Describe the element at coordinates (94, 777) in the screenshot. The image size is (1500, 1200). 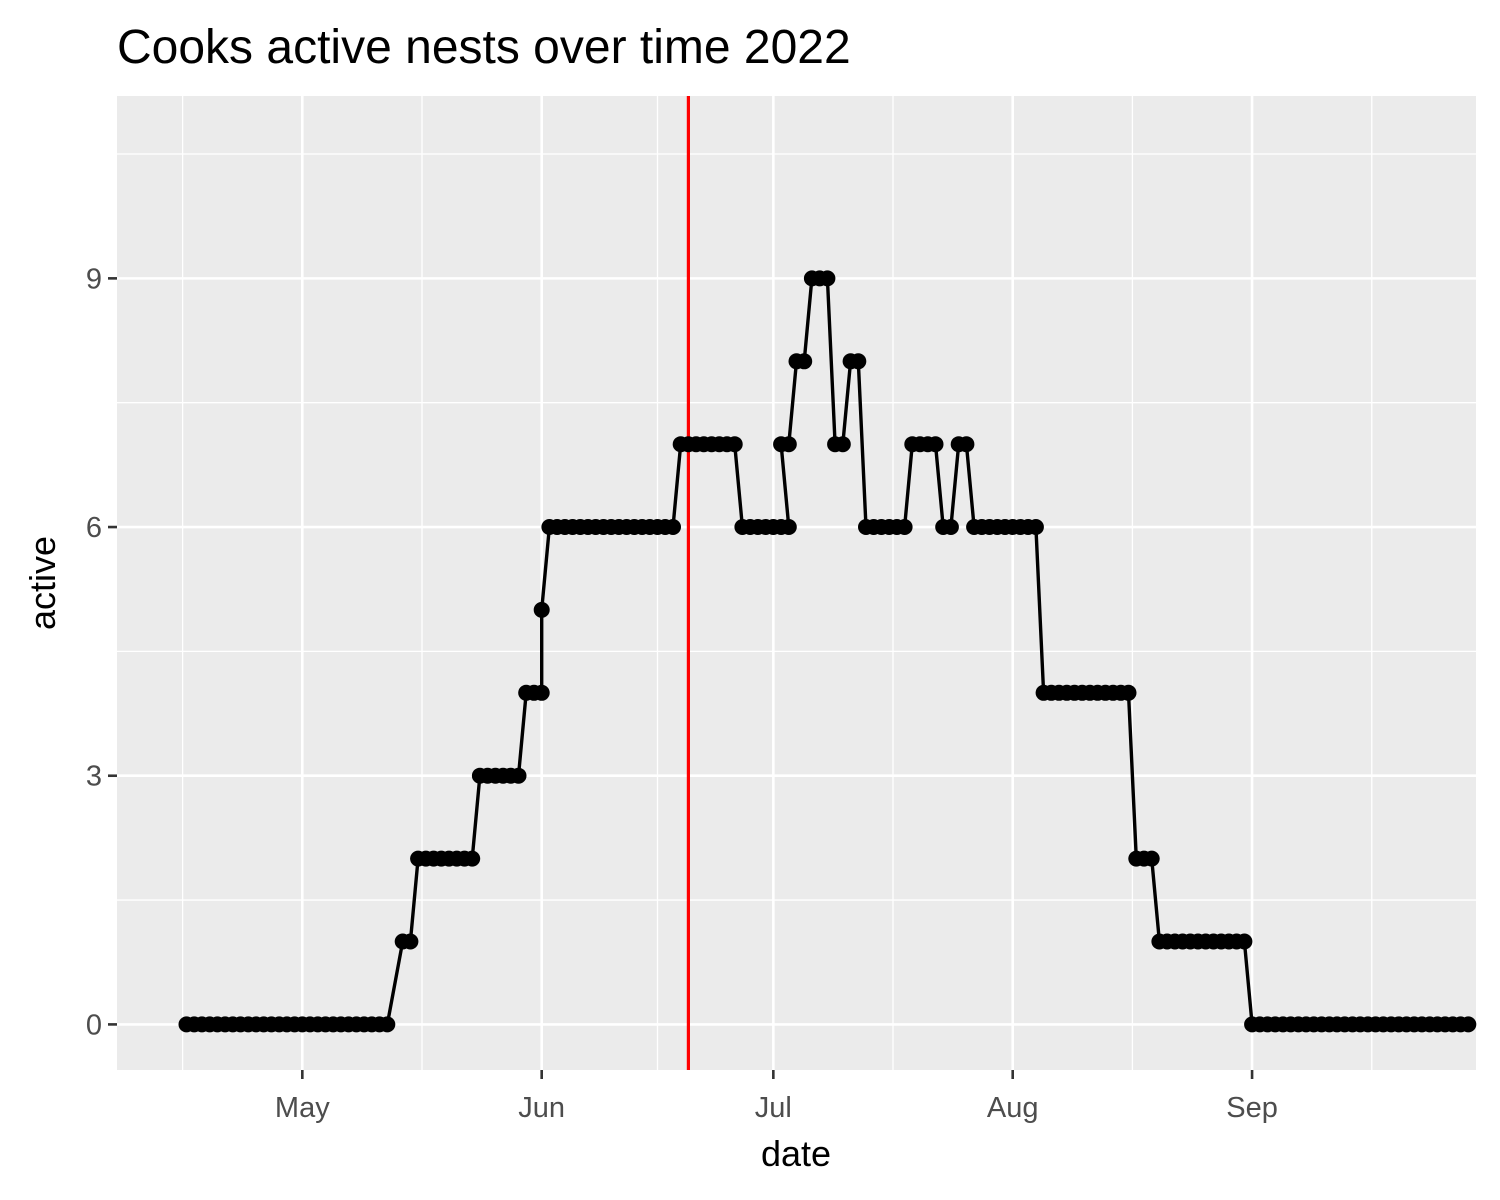
I see `y-tick-label: 3` at that location.